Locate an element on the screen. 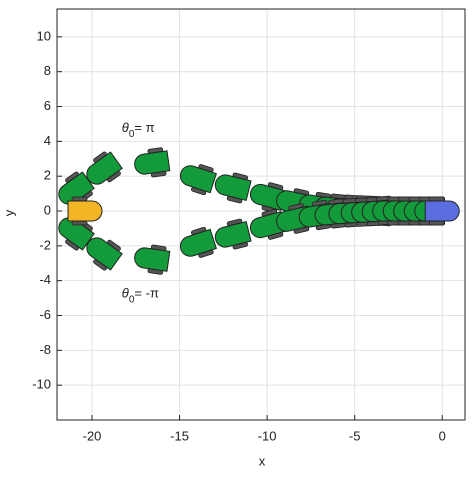 This screenshot has height=479, width=474. annotation-text: = -π is located at coordinates (146, 293).